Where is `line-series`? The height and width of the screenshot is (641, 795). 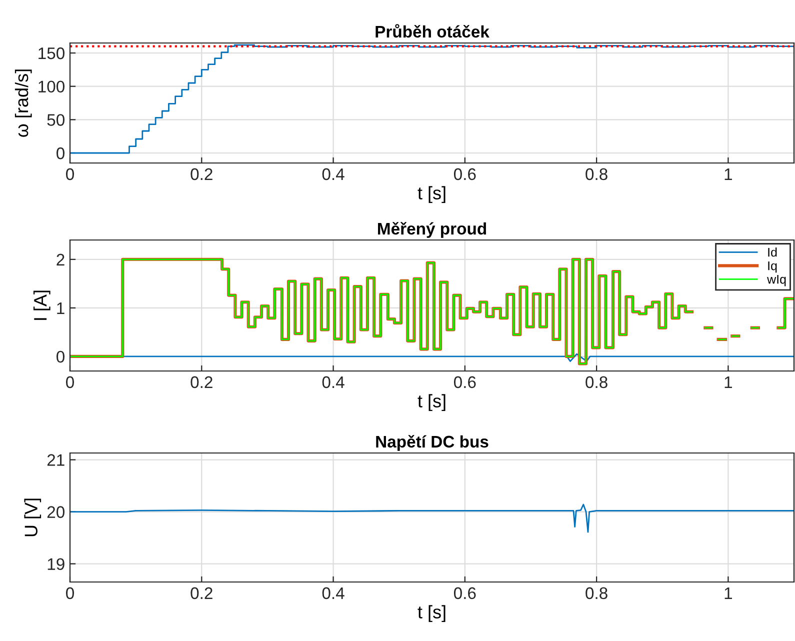 line-series is located at coordinates (432, 518).